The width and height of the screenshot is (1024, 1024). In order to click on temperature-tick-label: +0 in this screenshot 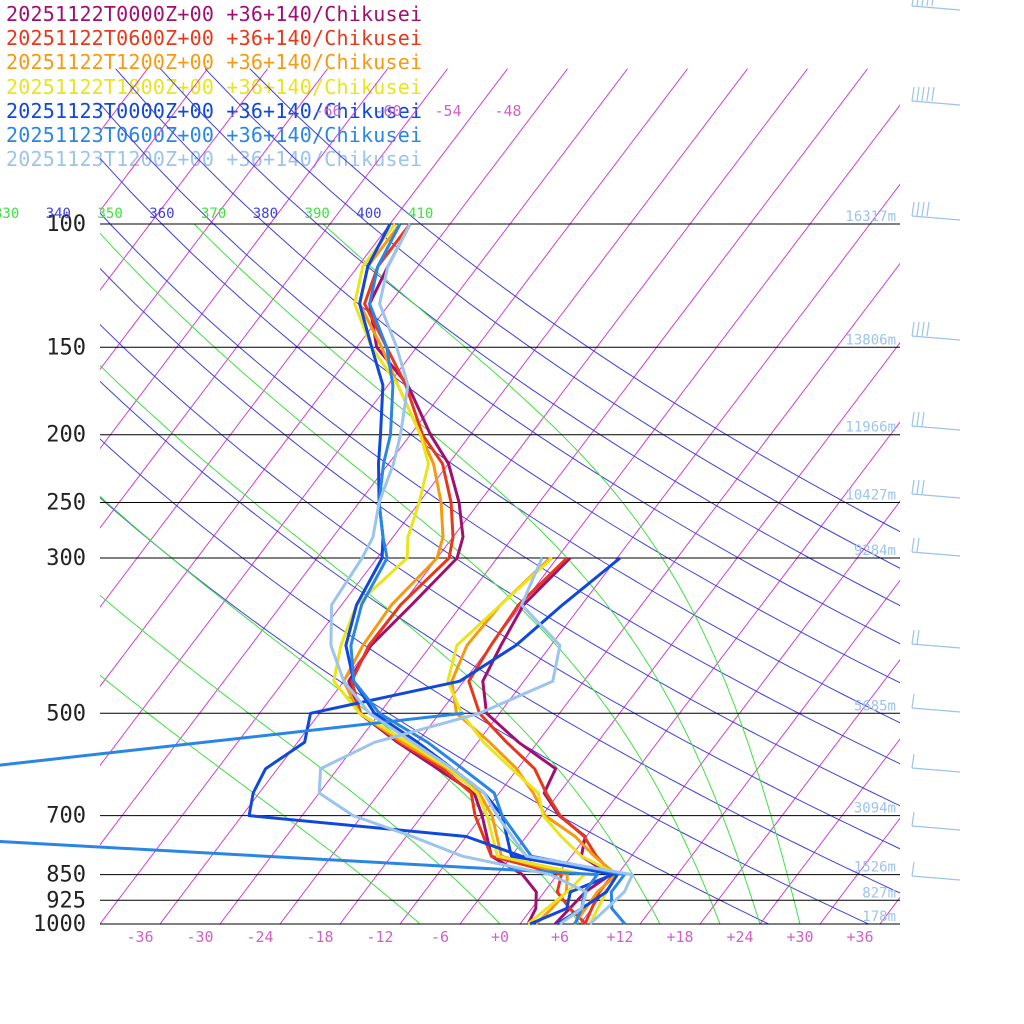, I will do `click(500, 937)`.